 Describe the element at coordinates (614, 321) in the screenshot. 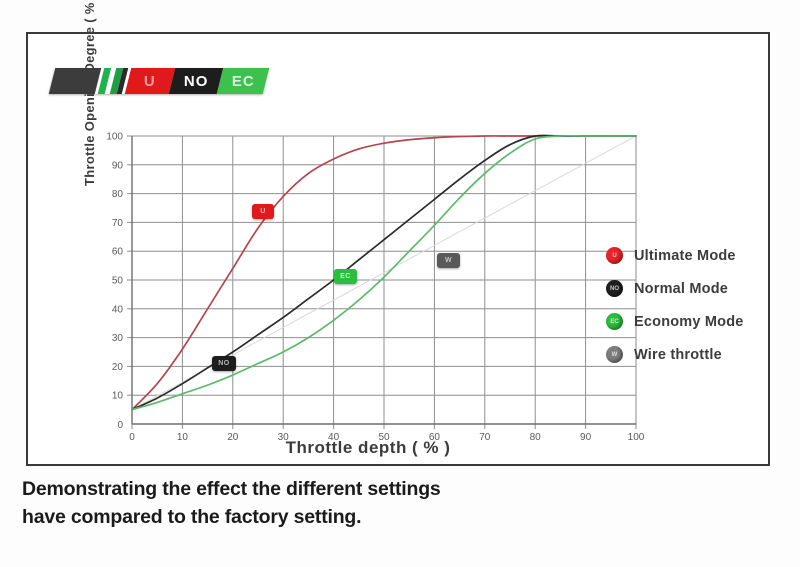

I see `legend-marker-icon: EC` at that location.